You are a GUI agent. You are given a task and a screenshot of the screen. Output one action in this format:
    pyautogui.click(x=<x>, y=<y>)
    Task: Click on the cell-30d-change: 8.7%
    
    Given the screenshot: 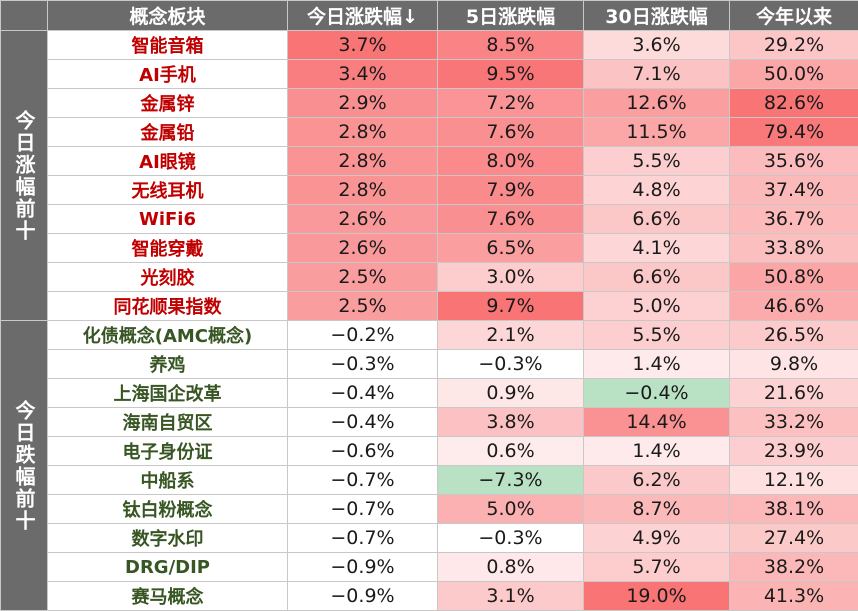 What is the action you would take?
    pyautogui.click(x=657, y=509)
    